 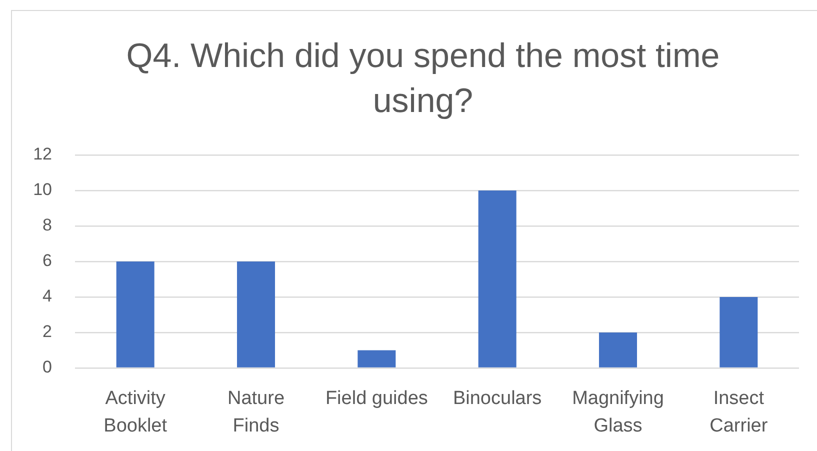 What do you see at coordinates (618, 412) in the screenshot?
I see `x-tick-label: Magnifying Glass` at bounding box center [618, 412].